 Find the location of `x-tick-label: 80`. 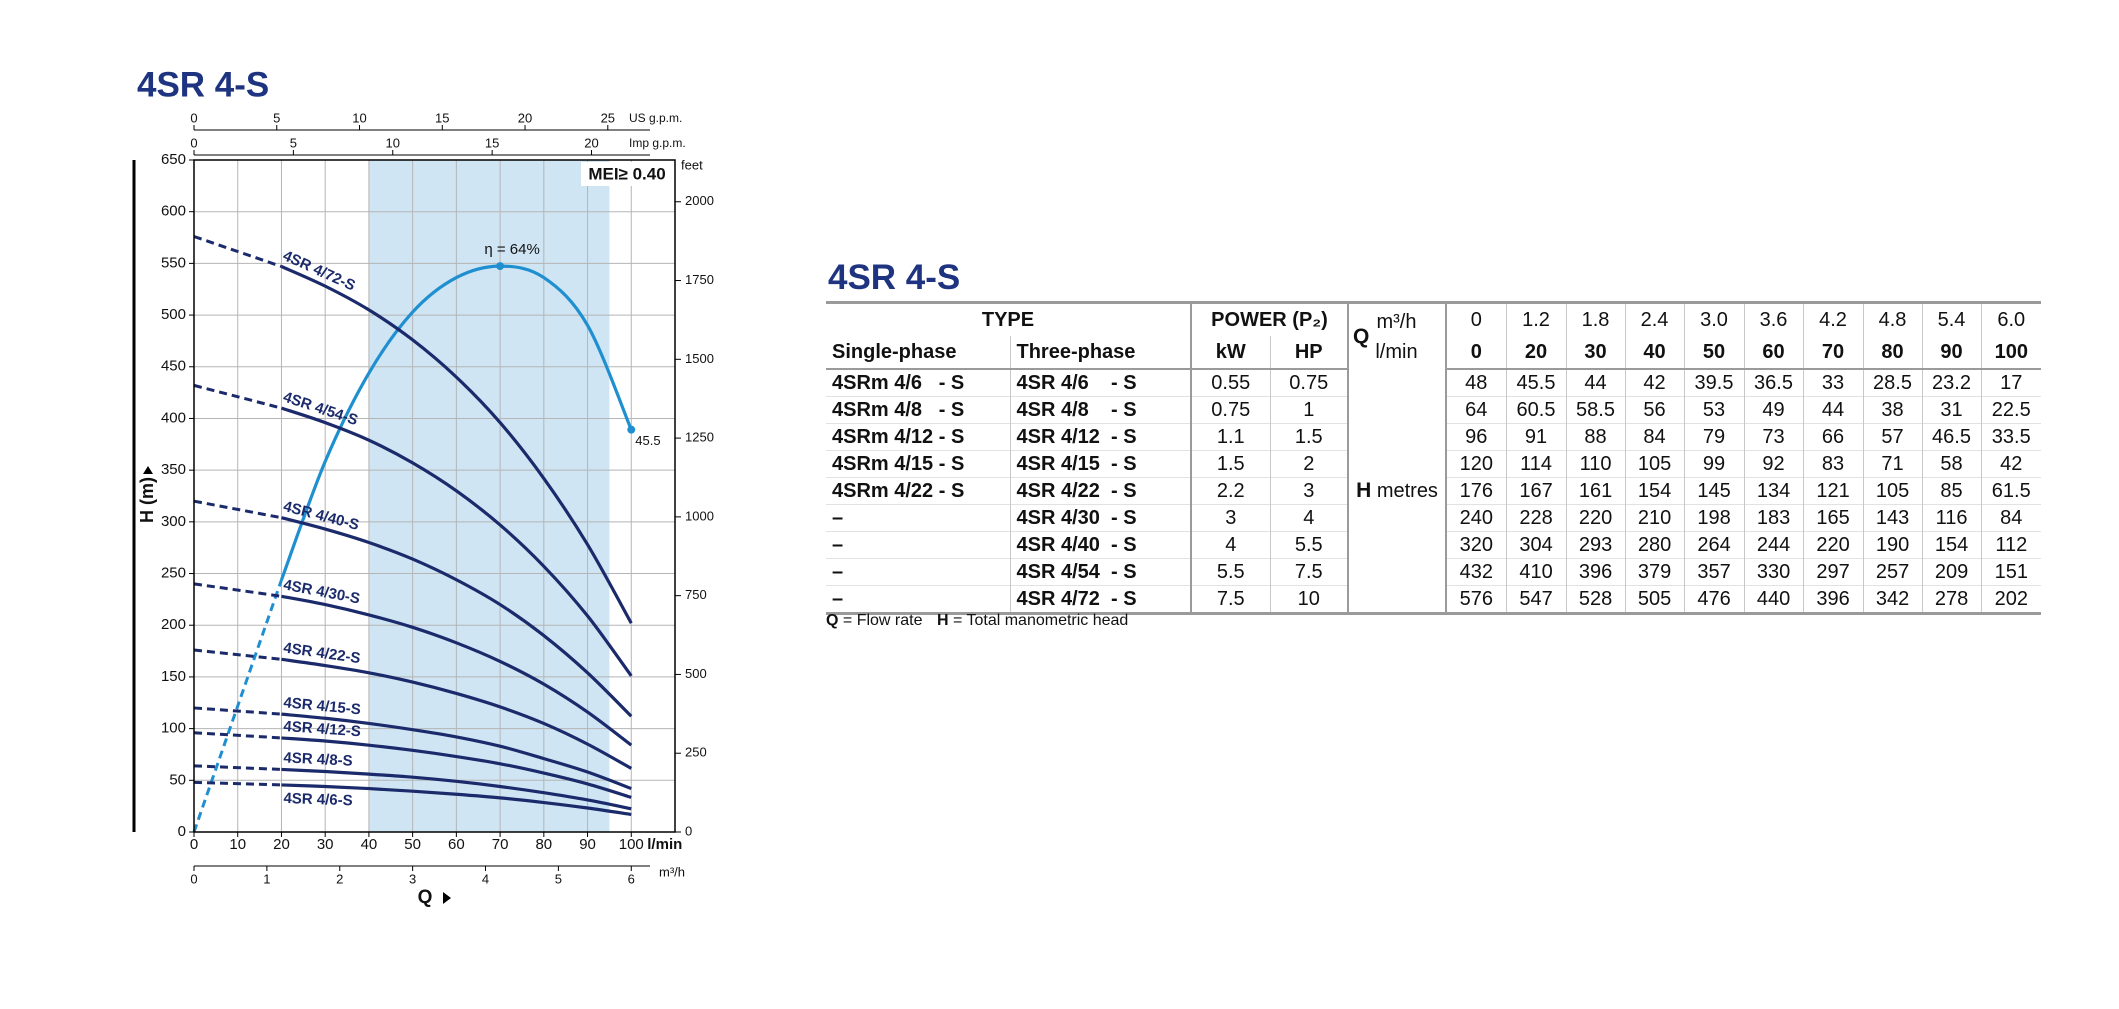

x-tick-label: 80 is located at coordinates (543, 844).